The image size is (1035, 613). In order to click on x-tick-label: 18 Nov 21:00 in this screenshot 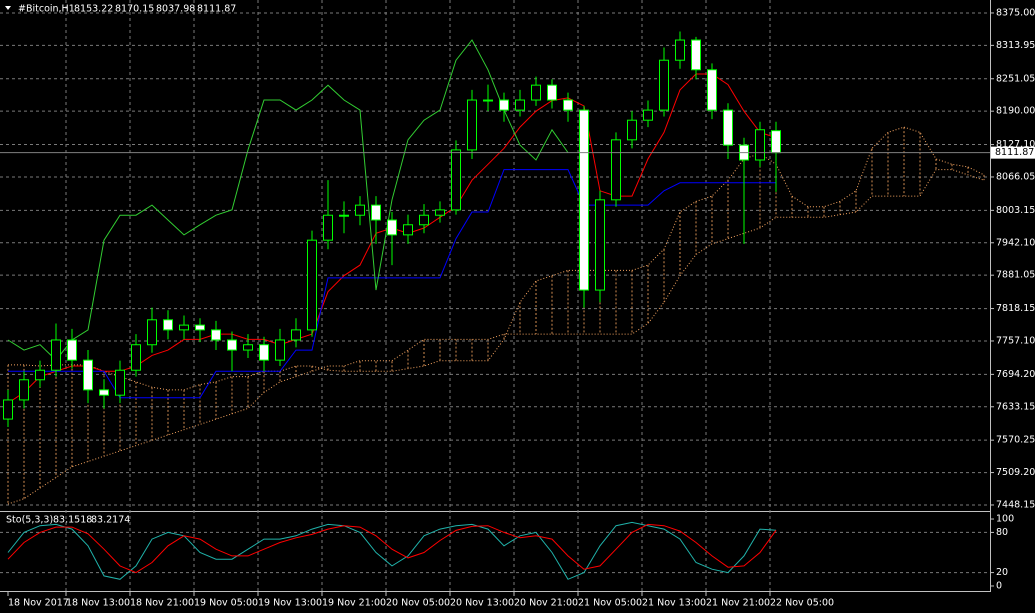, I will do `click(162, 603)`.